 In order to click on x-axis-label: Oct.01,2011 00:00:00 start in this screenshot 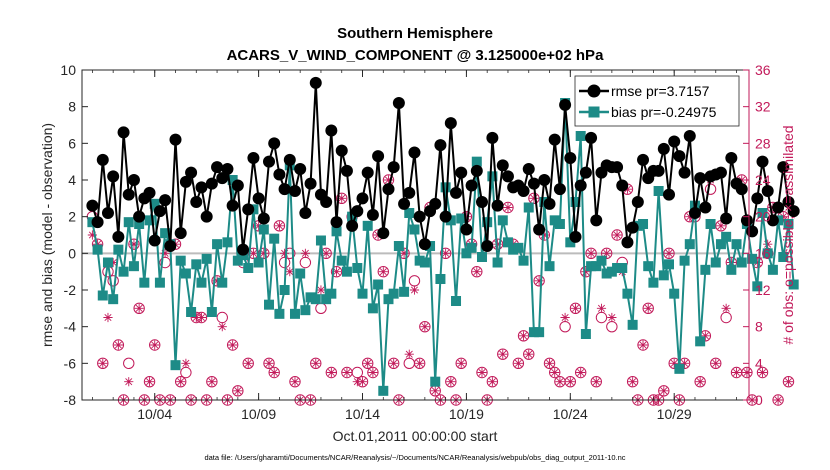, I will do `click(415, 436)`.